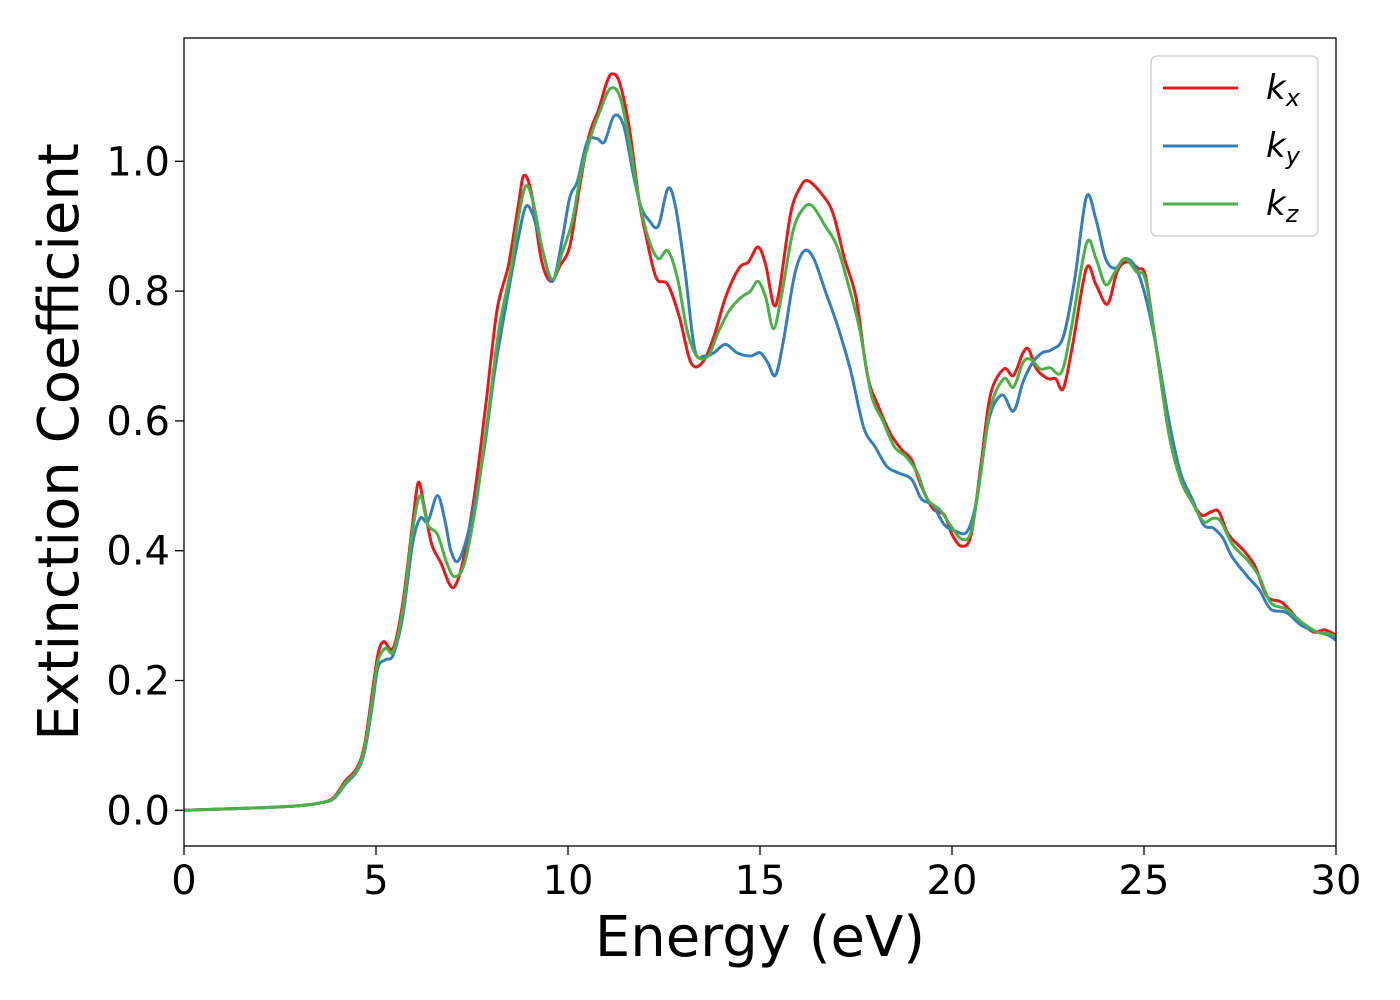 This screenshot has height=1000, width=1400. Describe the element at coordinates (1283, 90) in the screenshot. I see `legend-label-kx: kx` at that location.